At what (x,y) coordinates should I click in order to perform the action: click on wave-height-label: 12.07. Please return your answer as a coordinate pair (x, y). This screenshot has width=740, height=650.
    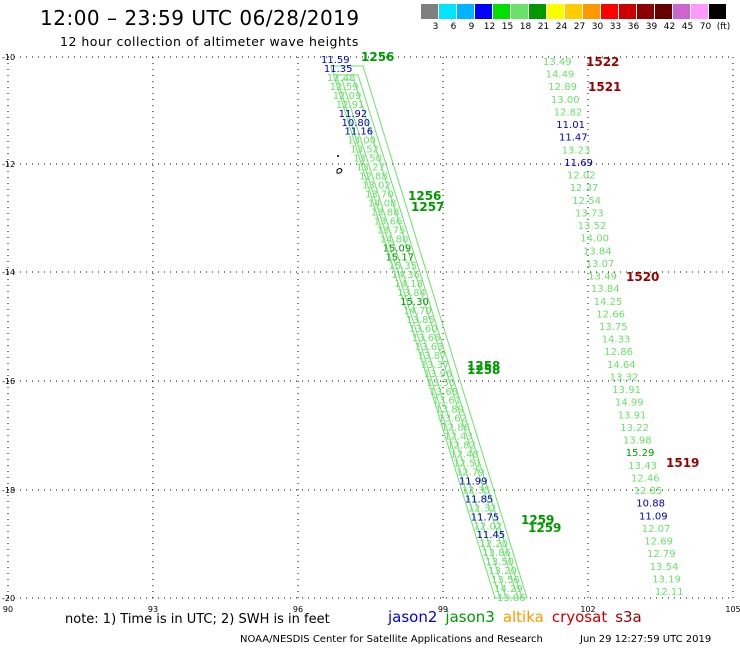
    Looking at the image, I should click on (656, 529).